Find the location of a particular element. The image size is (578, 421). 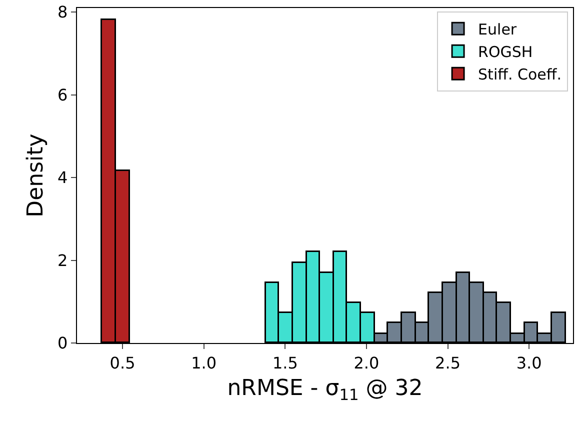

x-tick-label: 0.5 is located at coordinates (123, 362).